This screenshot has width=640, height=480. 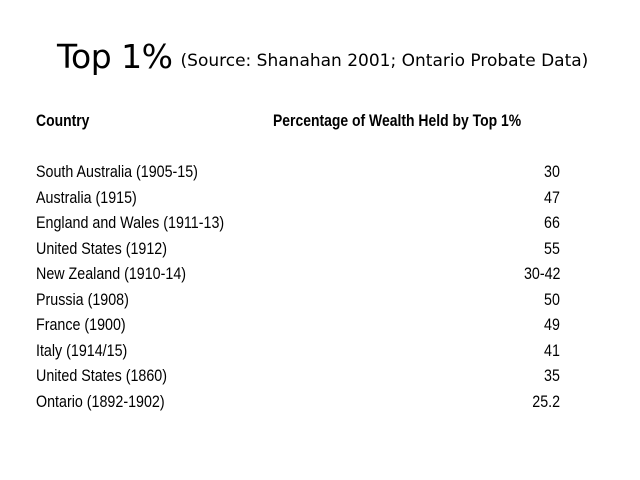 What do you see at coordinates (101, 375) in the screenshot?
I see `country-cell: United States (1860)` at bounding box center [101, 375].